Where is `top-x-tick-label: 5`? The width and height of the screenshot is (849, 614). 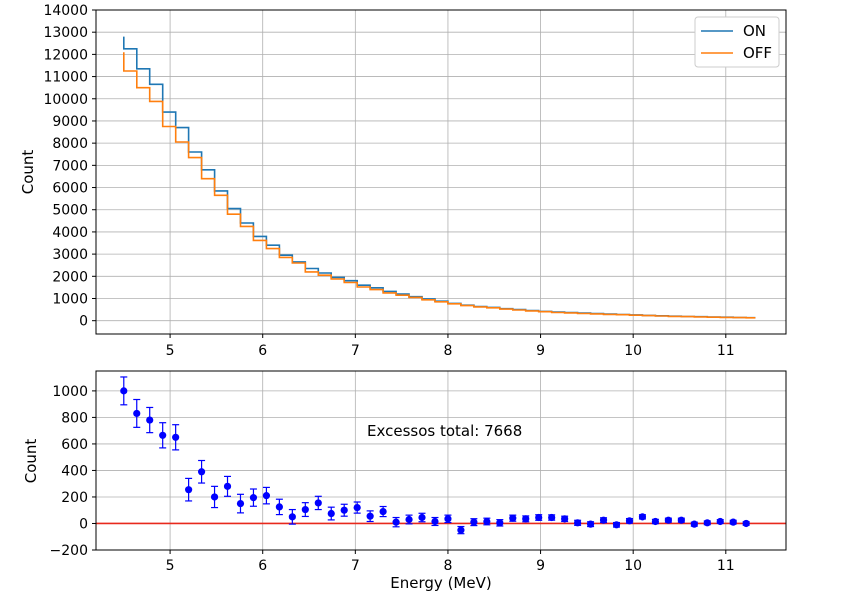 top-x-tick-label: 5 is located at coordinates (170, 351).